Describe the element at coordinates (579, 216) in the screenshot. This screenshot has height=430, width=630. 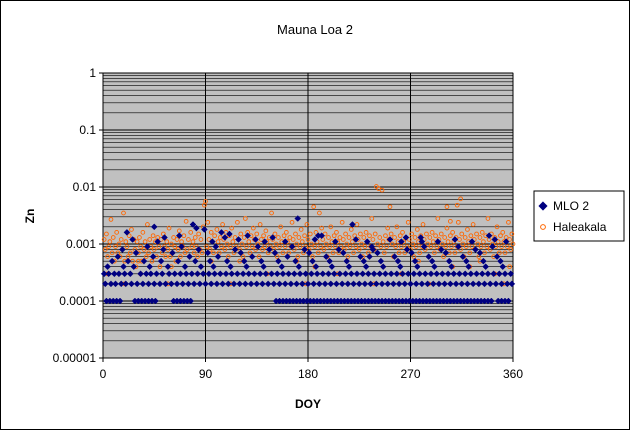
I see `legend-box` at that location.